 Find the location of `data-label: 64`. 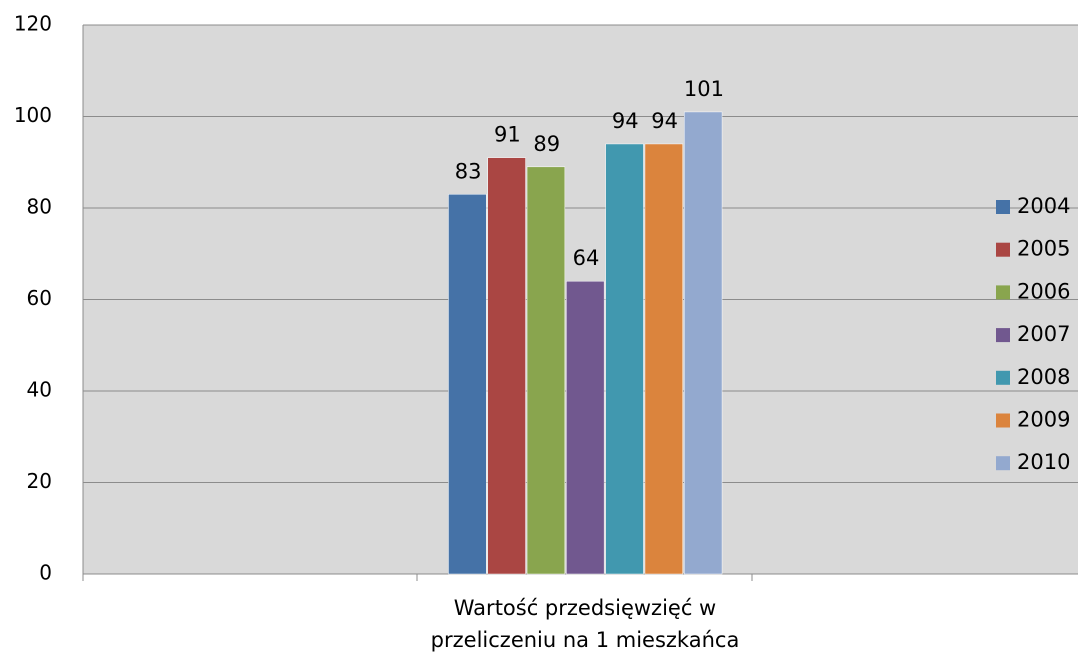

data-label: 64 is located at coordinates (586, 258).